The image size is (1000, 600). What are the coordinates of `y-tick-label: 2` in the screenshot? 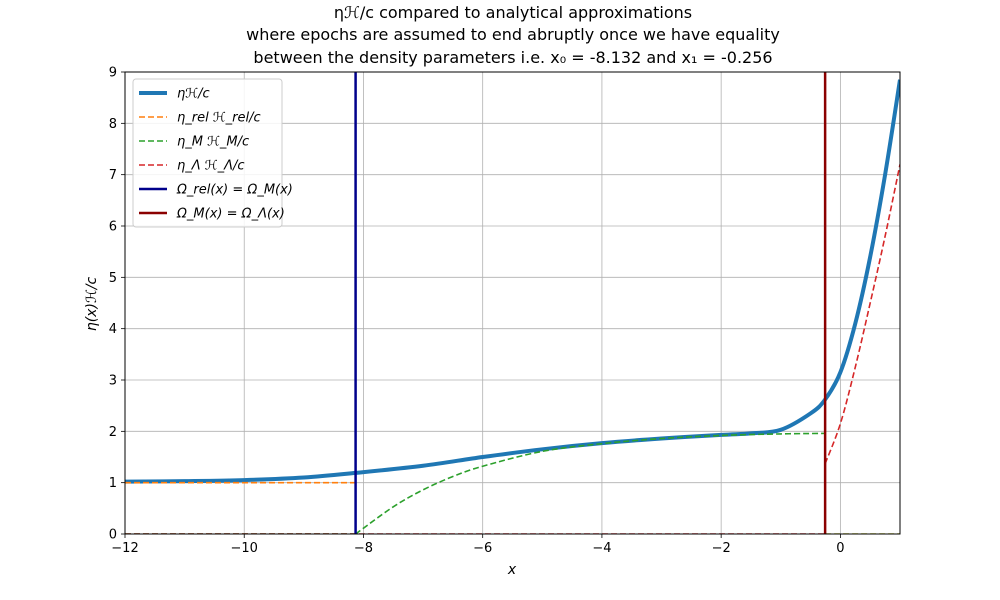 It's located at (113, 432).